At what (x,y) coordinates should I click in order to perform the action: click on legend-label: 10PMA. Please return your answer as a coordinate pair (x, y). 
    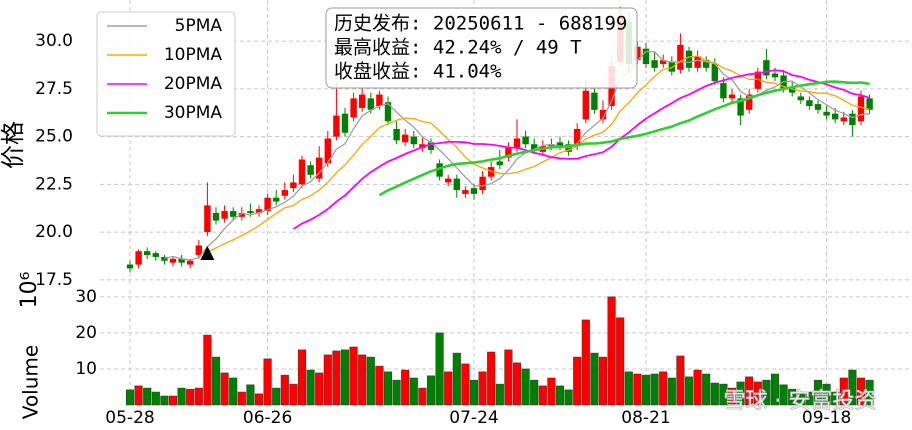
    Looking at the image, I should click on (193, 55).